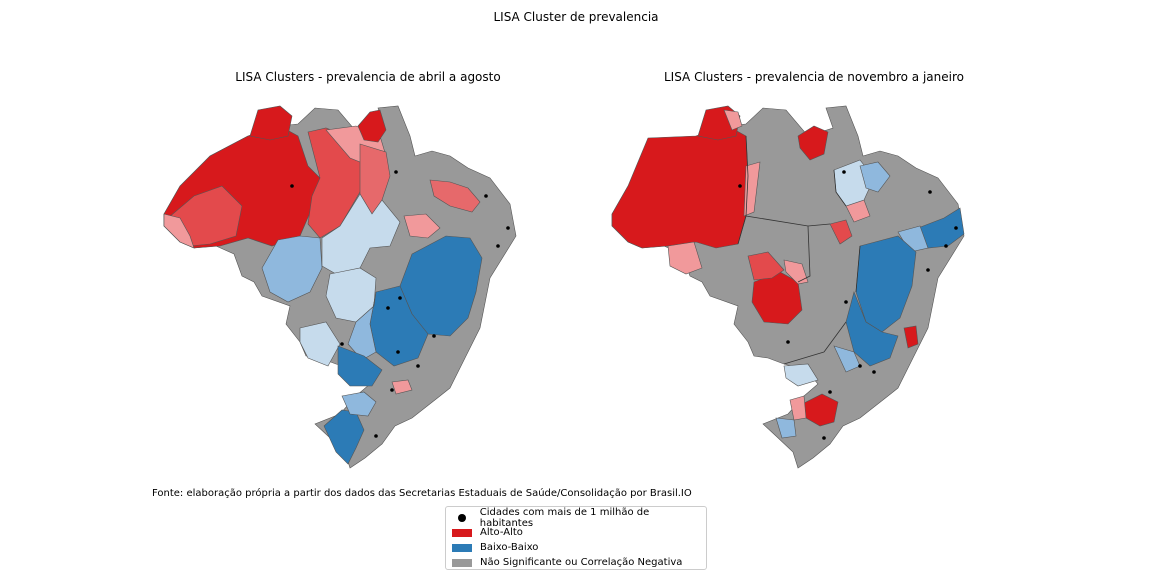 This screenshot has height=576, width=1152. I want to click on alto-alto-swatch, so click(462, 532).